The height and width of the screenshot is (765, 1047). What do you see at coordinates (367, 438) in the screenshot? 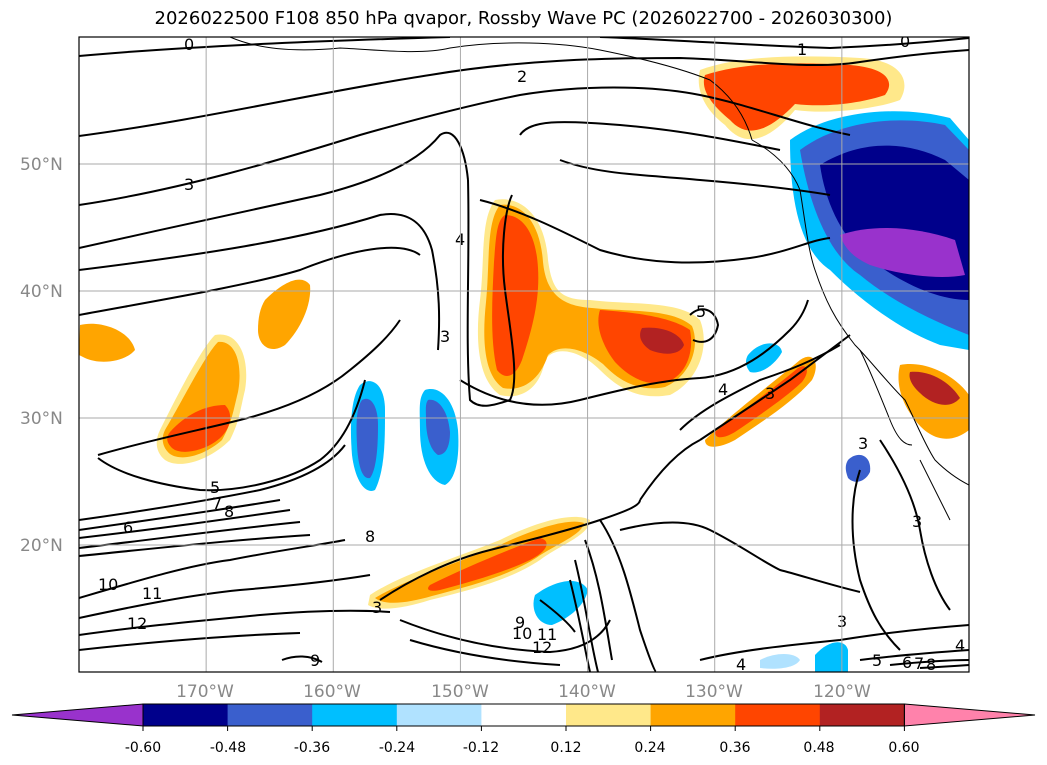
I see `negative-anomaly-158w-core` at bounding box center [367, 438].